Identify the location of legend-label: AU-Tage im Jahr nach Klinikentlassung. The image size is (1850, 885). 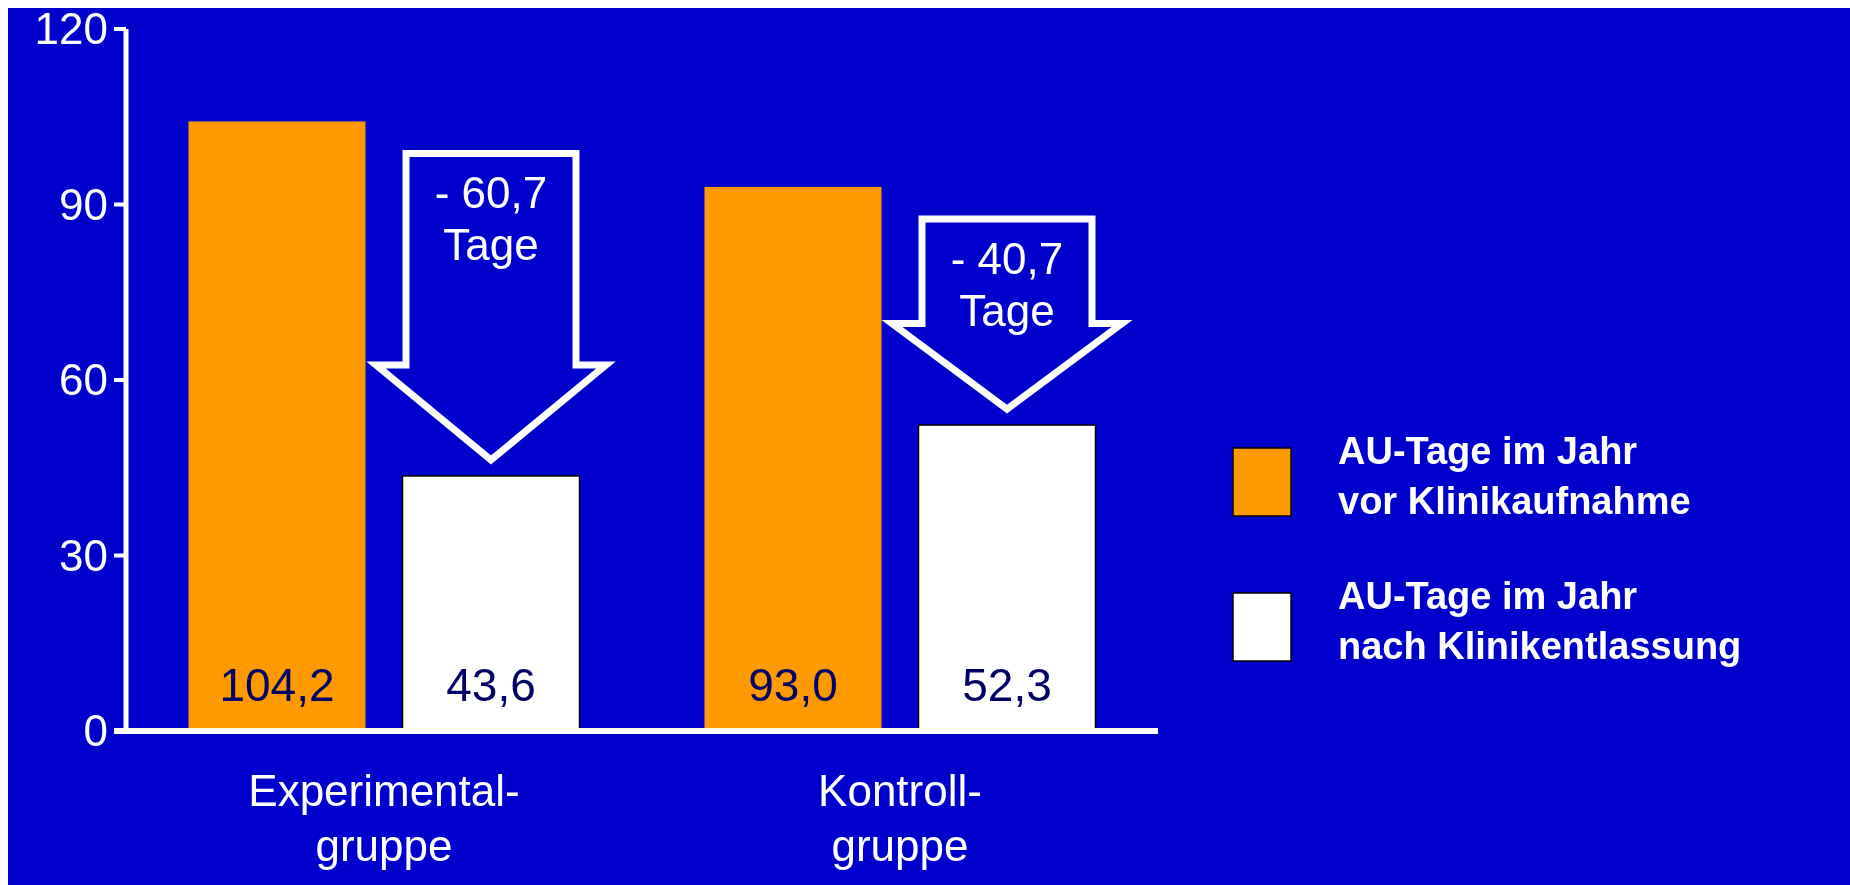
(1540, 621).